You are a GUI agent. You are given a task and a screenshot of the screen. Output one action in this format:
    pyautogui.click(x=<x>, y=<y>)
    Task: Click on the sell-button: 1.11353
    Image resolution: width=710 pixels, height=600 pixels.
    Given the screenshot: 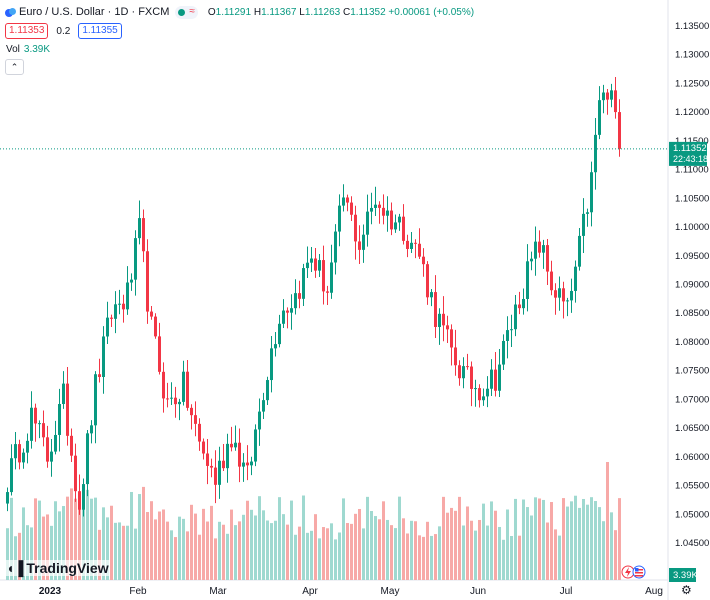 What is the action you would take?
    pyautogui.click(x=27, y=31)
    